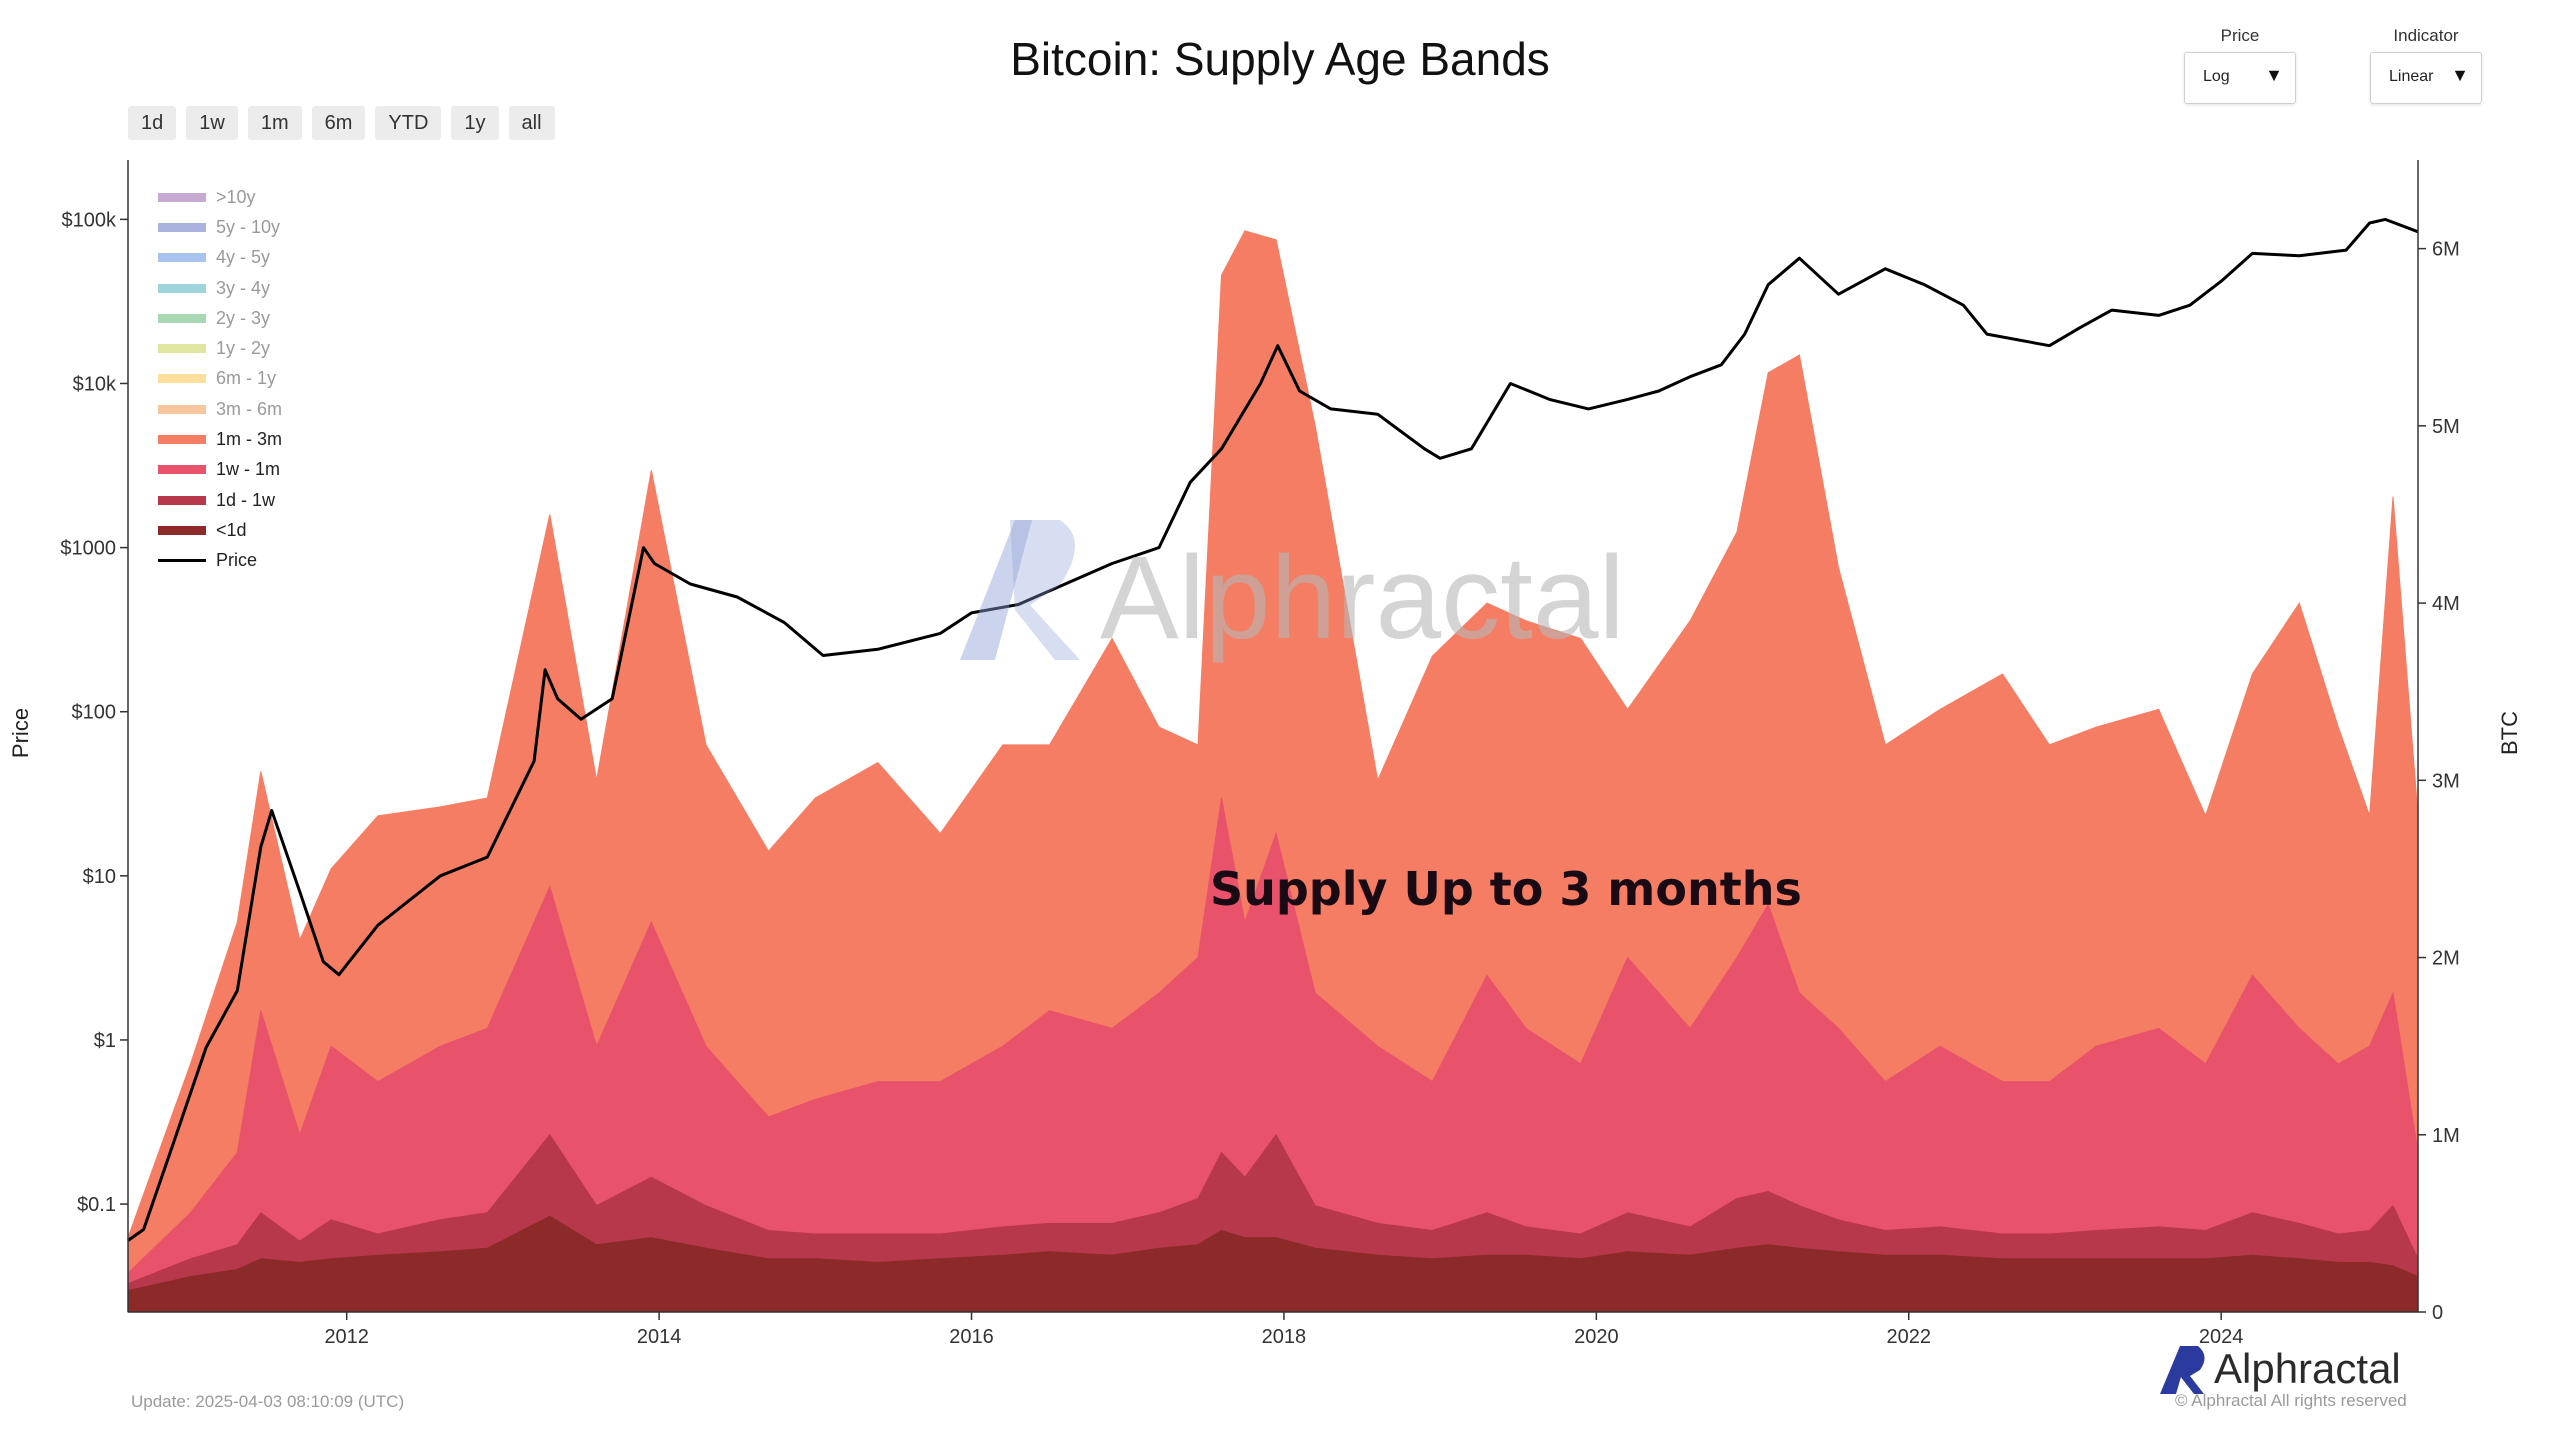 This screenshot has height=1440, width=2560. I want to click on range-1m-button: 1m, so click(274, 123).